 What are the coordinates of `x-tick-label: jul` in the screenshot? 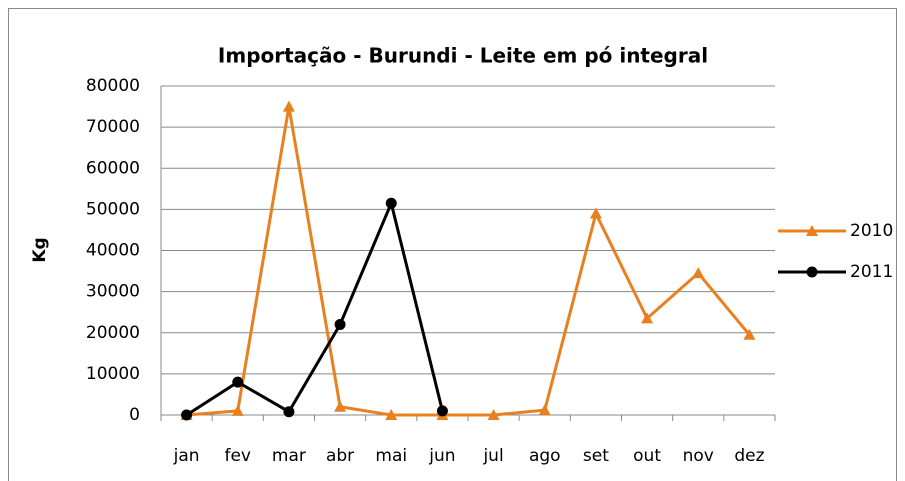 It's located at (492, 456).